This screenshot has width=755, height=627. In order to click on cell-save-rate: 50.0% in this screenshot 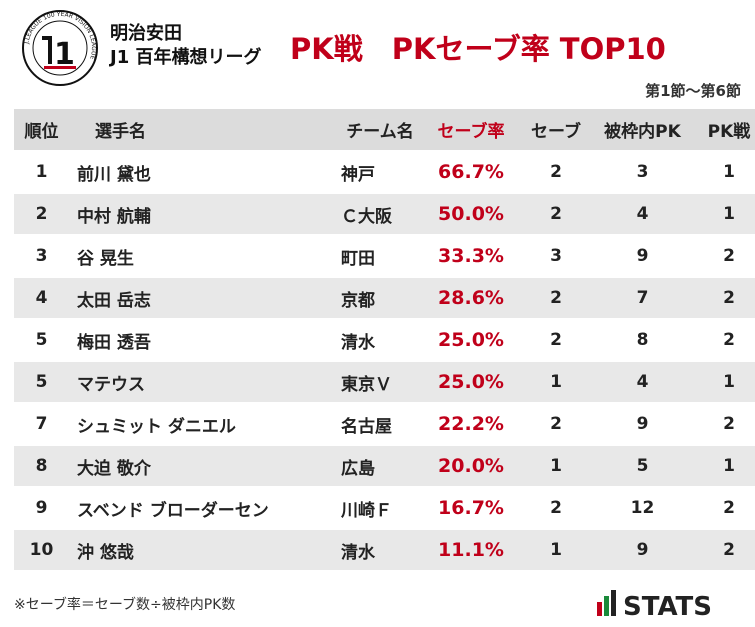, I will do `click(471, 214)`.